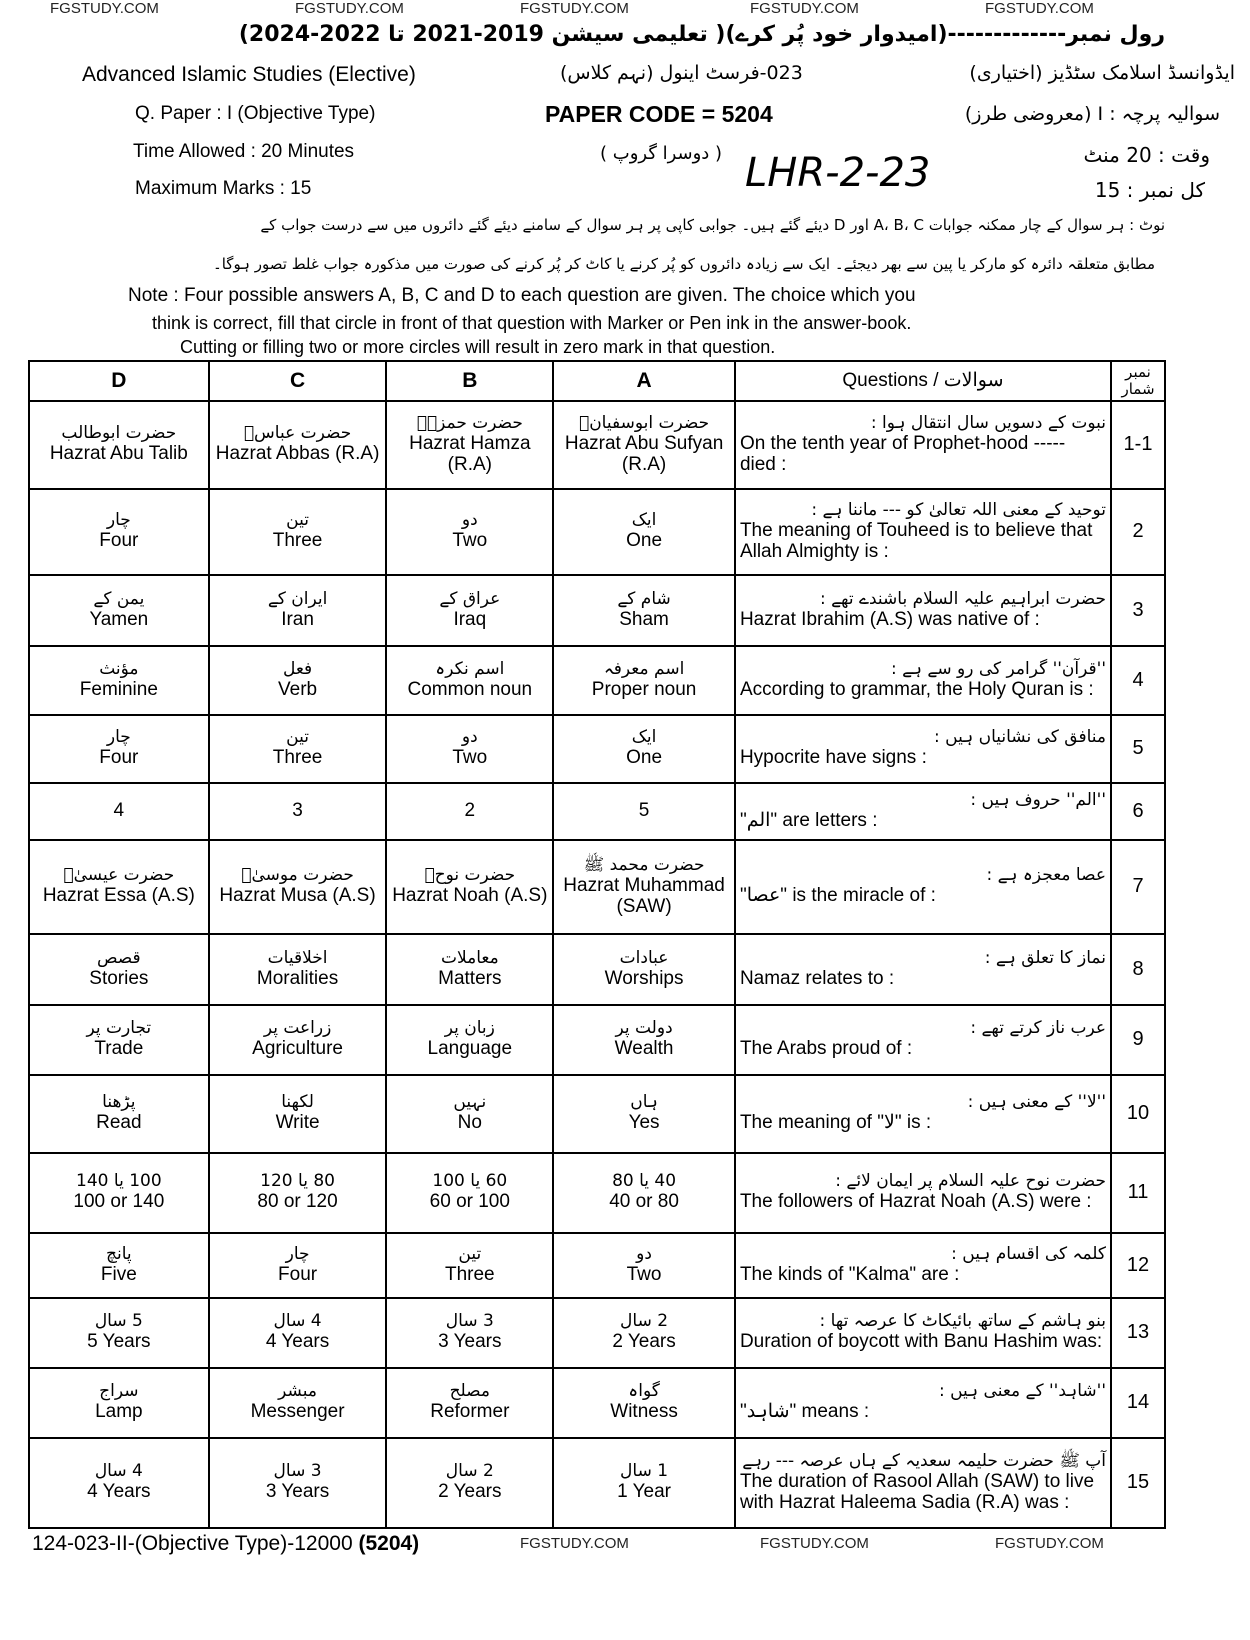  Describe the element at coordinates (1092, 114) in the screenshot. I see `paper-urdu: سوالیہ پرچہ : I (معروضی طرز)` at that location.